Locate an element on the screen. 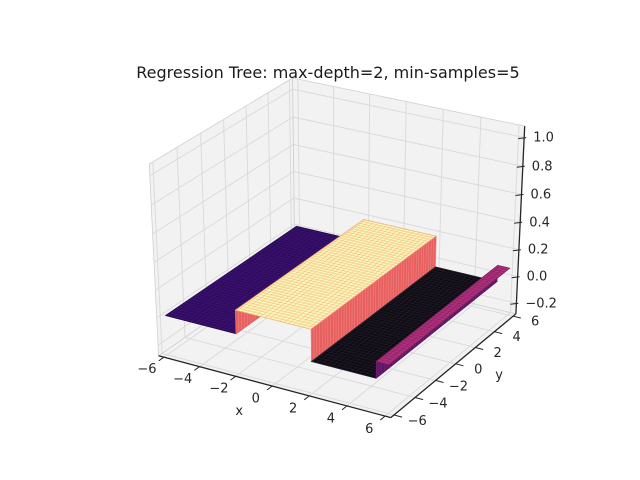  x-tick-label: 0 is located at coordinates (256, 399).